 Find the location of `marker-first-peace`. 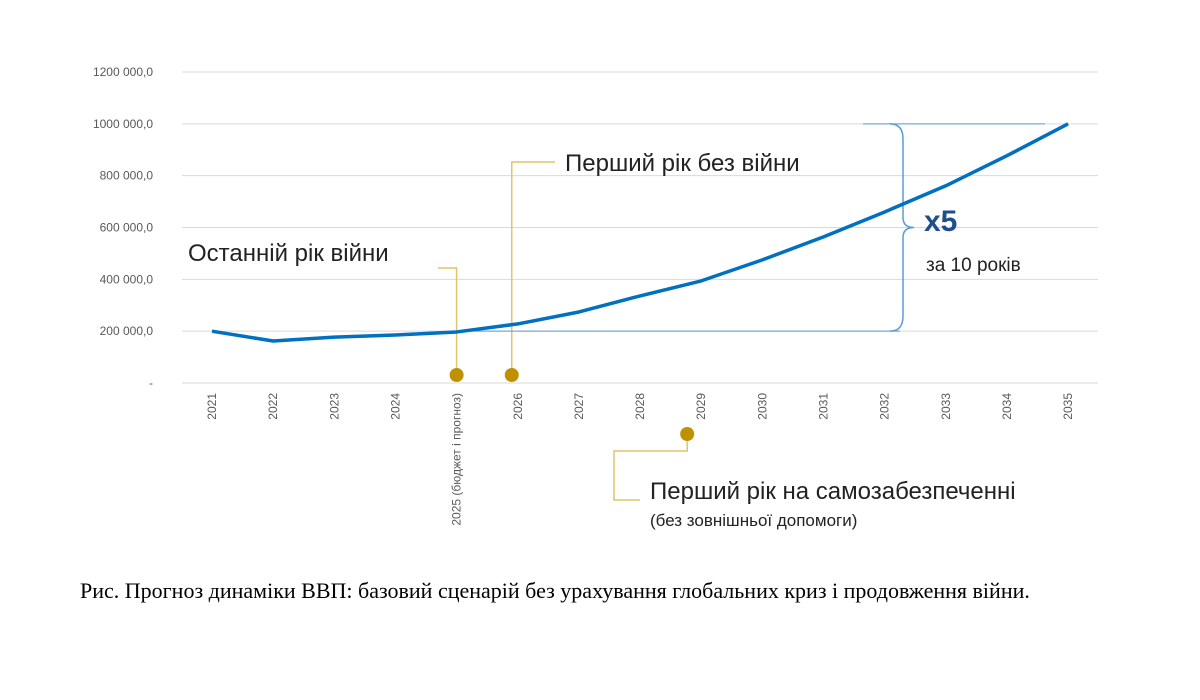

marker-first-peace is located at coordinates (511, 375).